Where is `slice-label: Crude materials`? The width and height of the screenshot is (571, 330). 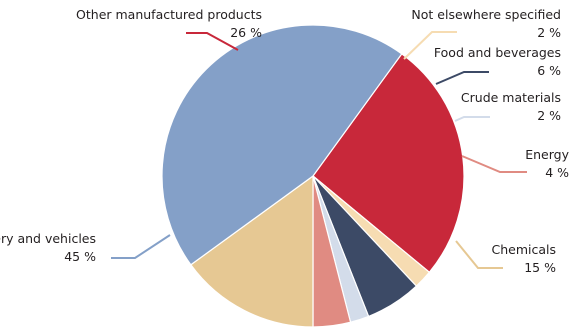
slice-label: Crude materials is located at coordinates (511, 97).